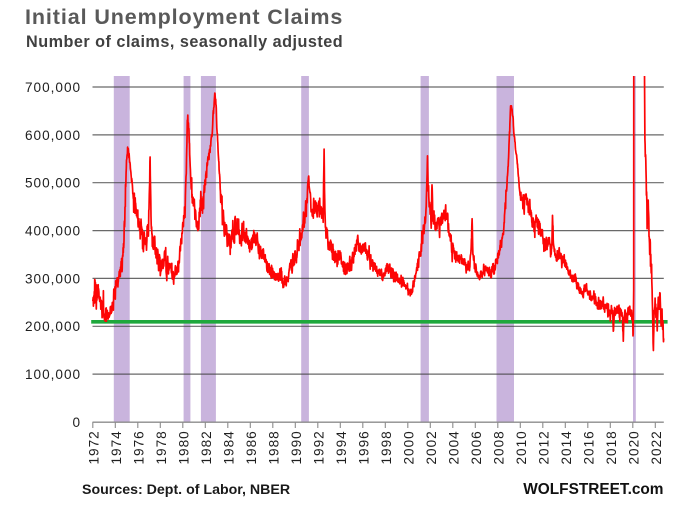 This screenshot has height=521, width=696. I want to click on svg-text: 2018, so click(611, 447).